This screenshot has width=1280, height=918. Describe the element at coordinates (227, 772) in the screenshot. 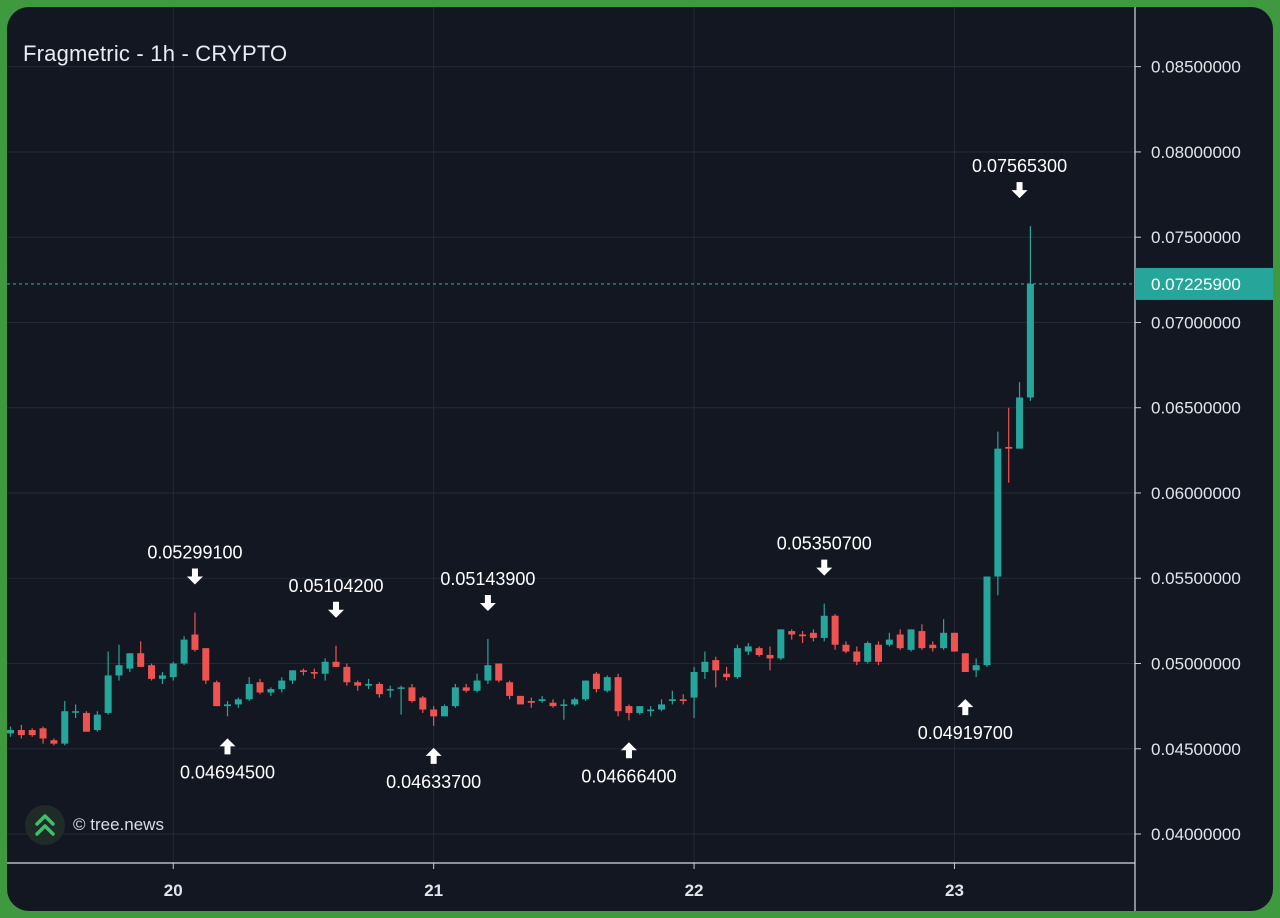

I see `annotation-label: 0.04694500` at that location.